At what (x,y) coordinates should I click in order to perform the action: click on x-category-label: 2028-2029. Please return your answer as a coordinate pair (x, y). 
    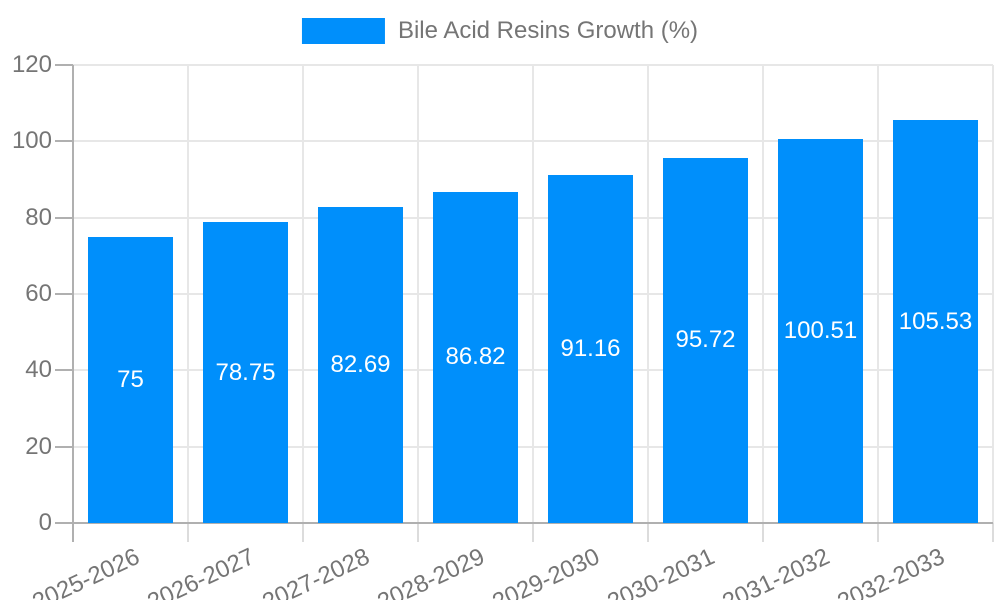
    Looking at the image, I should click on (431, 571).